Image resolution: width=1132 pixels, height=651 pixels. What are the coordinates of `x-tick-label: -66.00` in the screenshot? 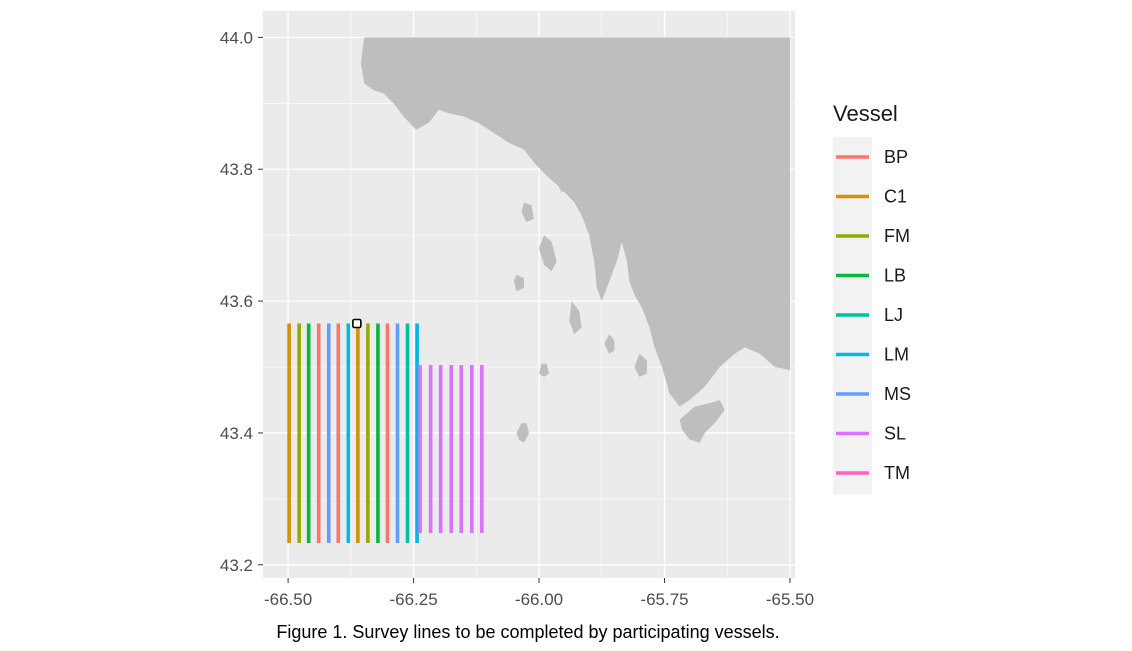 It's located at (539, 599).